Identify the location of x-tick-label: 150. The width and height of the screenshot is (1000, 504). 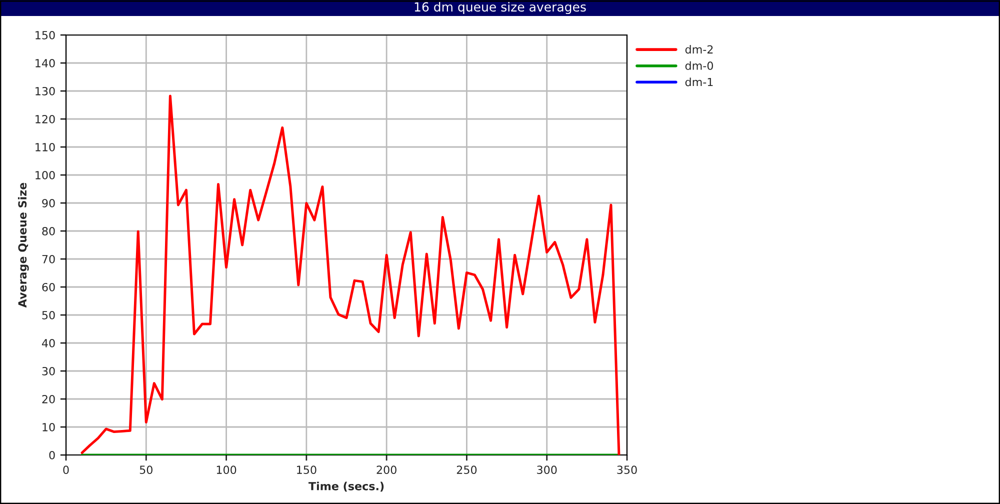
(306, 470).